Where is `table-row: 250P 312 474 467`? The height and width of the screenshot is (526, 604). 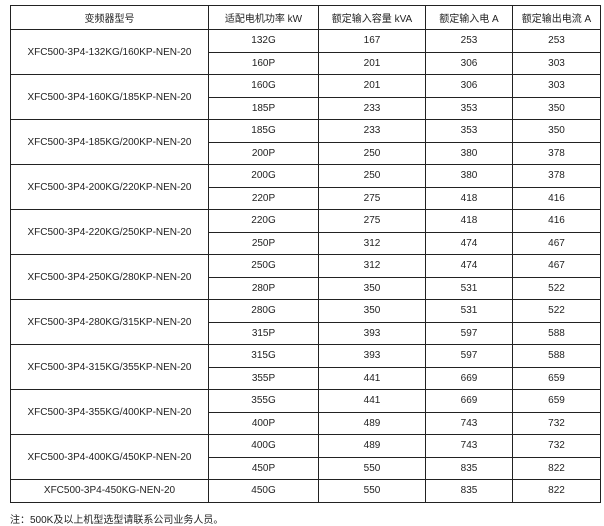
table-row: 250P 312 474 467 is located at coordinates (306, 243).